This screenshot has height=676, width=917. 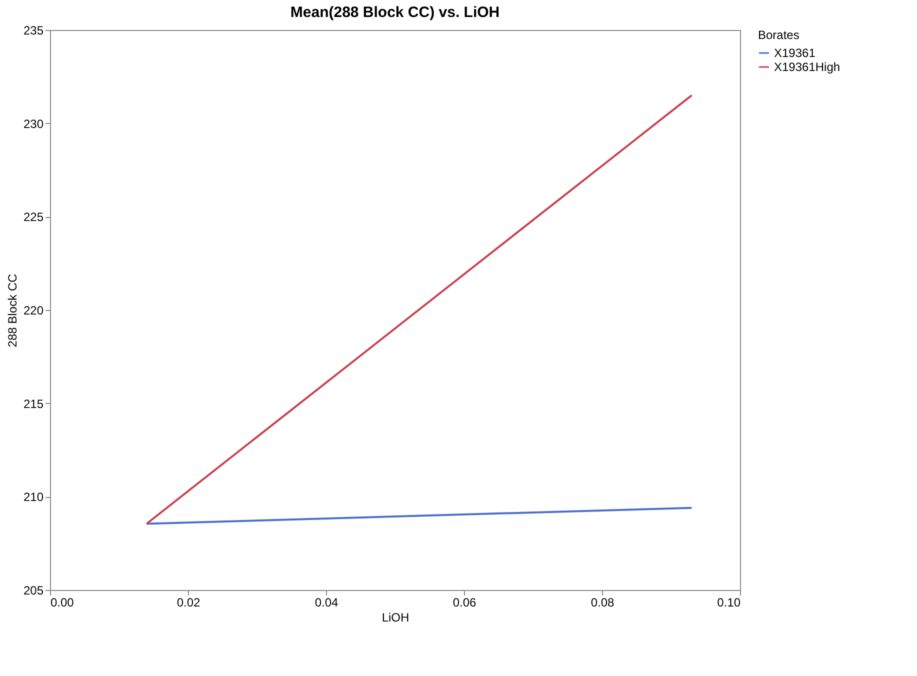 What do you see at coordinates (33, 591) in the screenshot?
I see `y-tick-label: 205` at bounding box center [33, 591].